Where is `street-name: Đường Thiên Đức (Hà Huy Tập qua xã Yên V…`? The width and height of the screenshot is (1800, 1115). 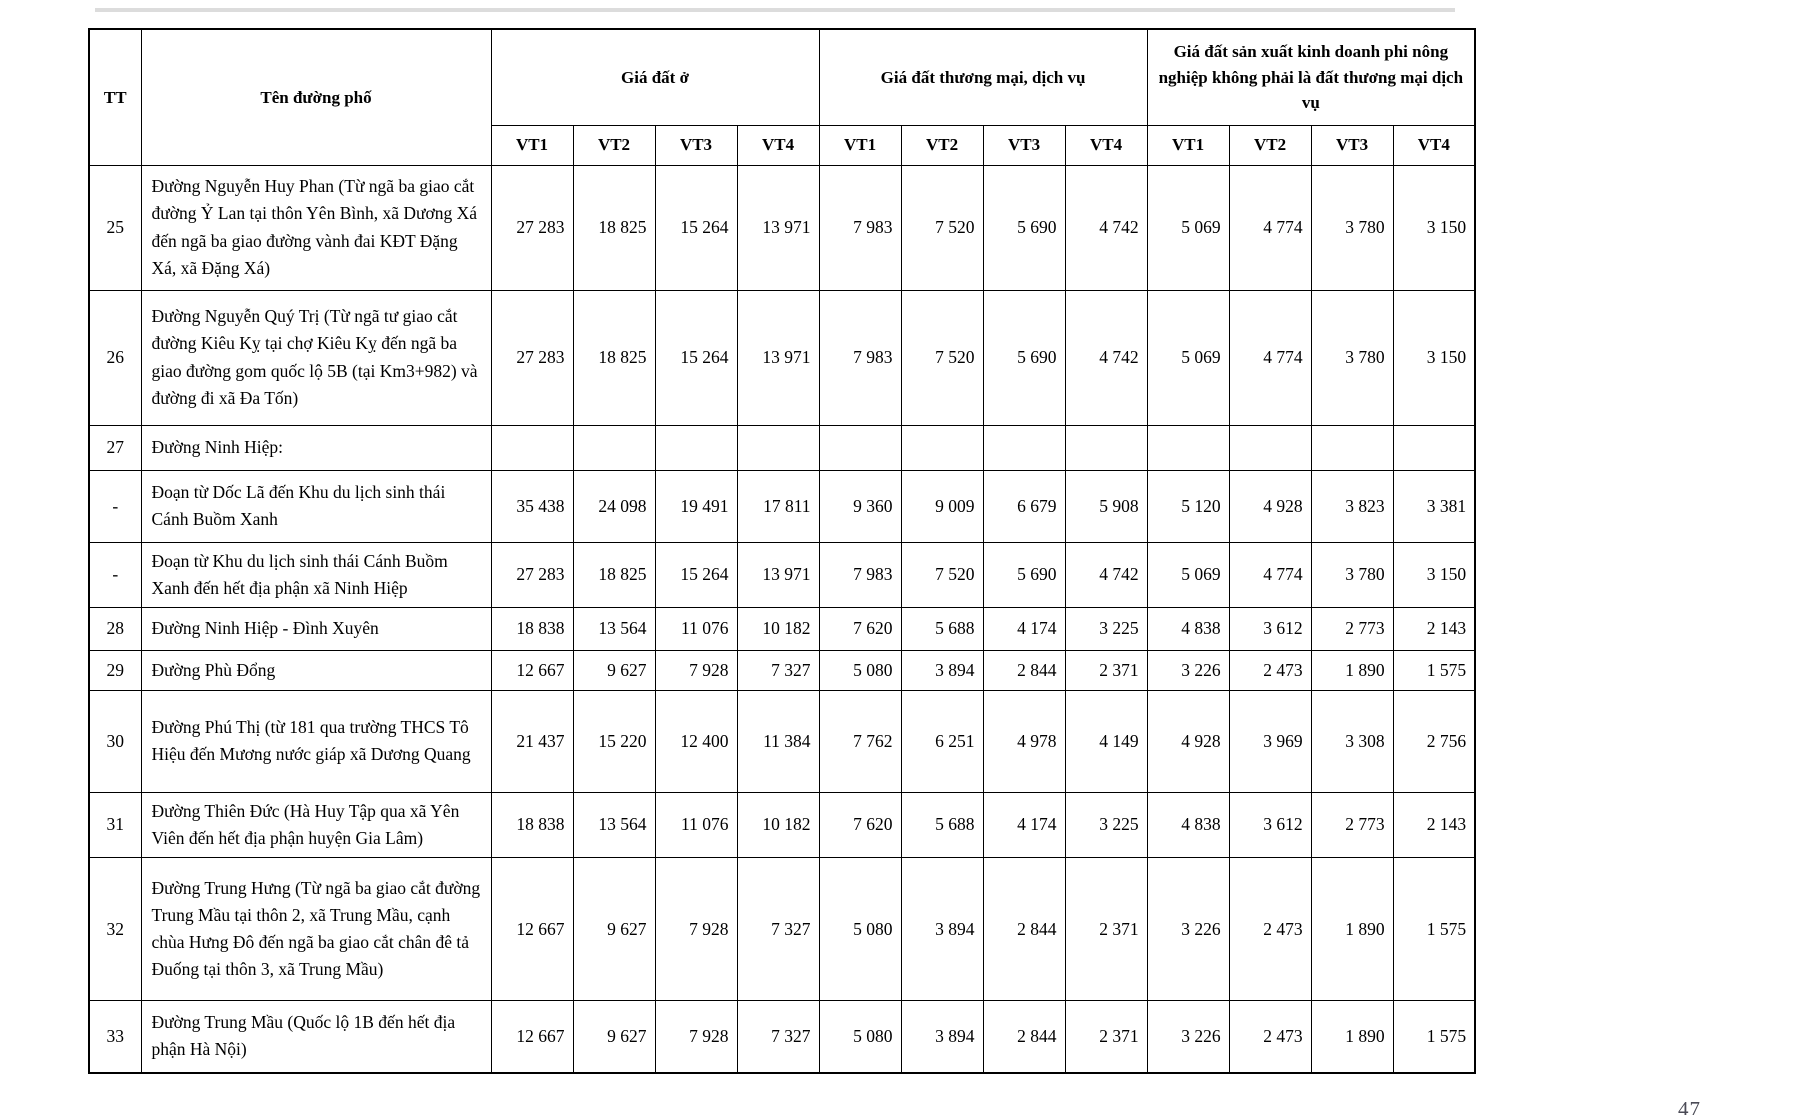
street-name: Đường Thiên Đức (Hà Huy Tập qua xã Yên V… is located at coordinates (316, 825).